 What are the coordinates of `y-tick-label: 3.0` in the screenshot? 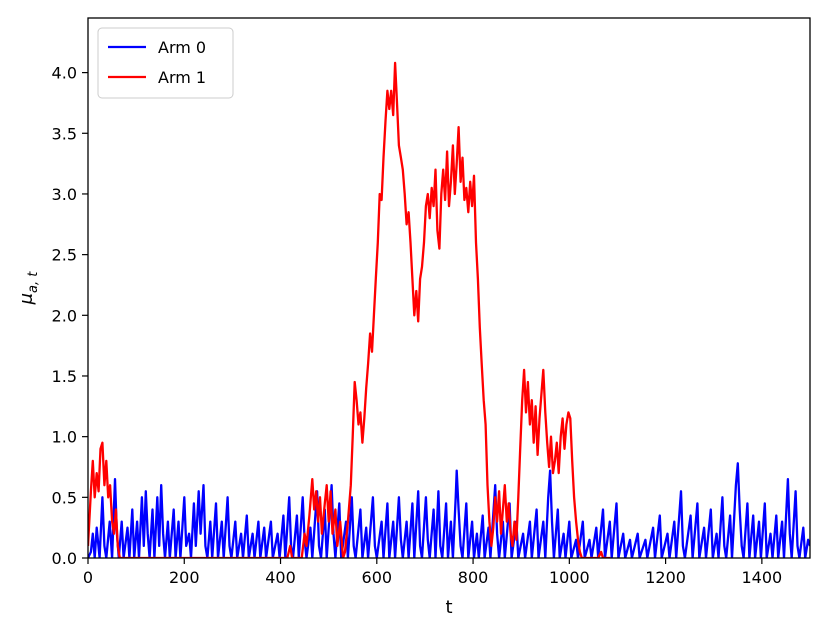 It's located at (64, 194).